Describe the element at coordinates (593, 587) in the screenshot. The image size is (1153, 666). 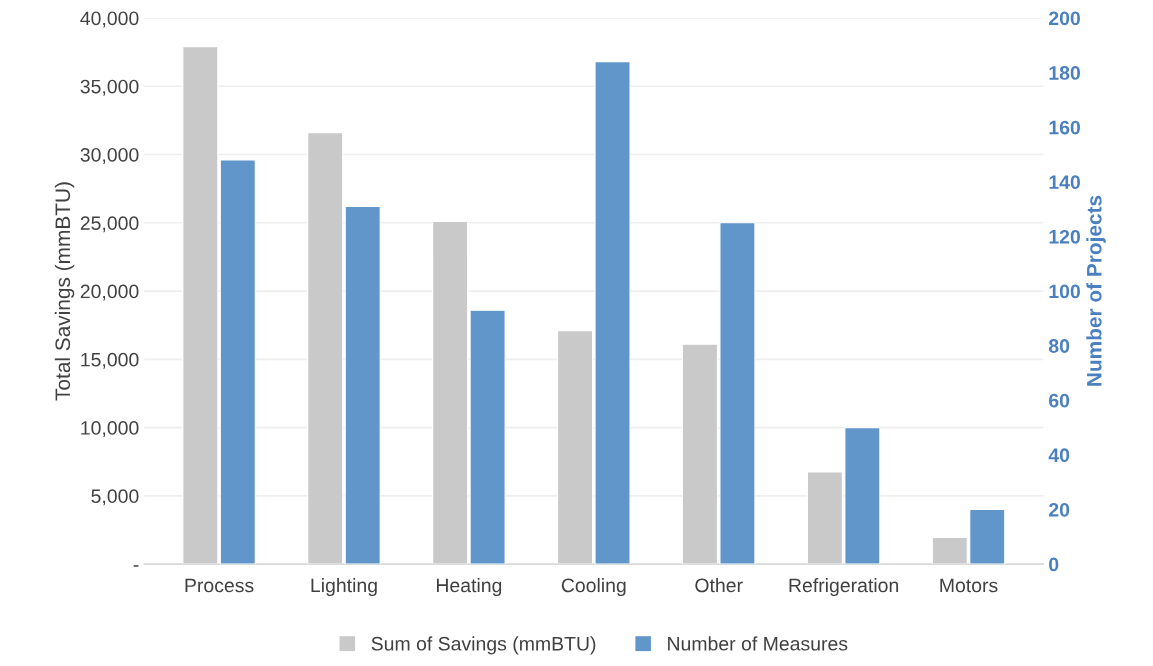
I see `x-tick-label: Cooling` at that location.